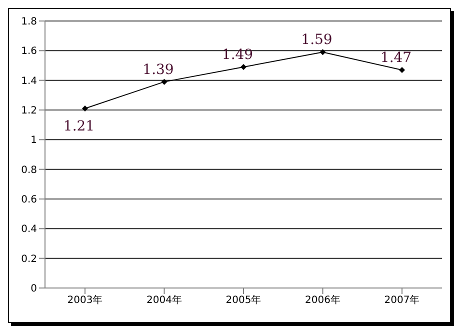 The image size is (457, 329). Describe the element at coordinates (33, 140) in the screenshot. I see `y-tick-label: 1` at that location.